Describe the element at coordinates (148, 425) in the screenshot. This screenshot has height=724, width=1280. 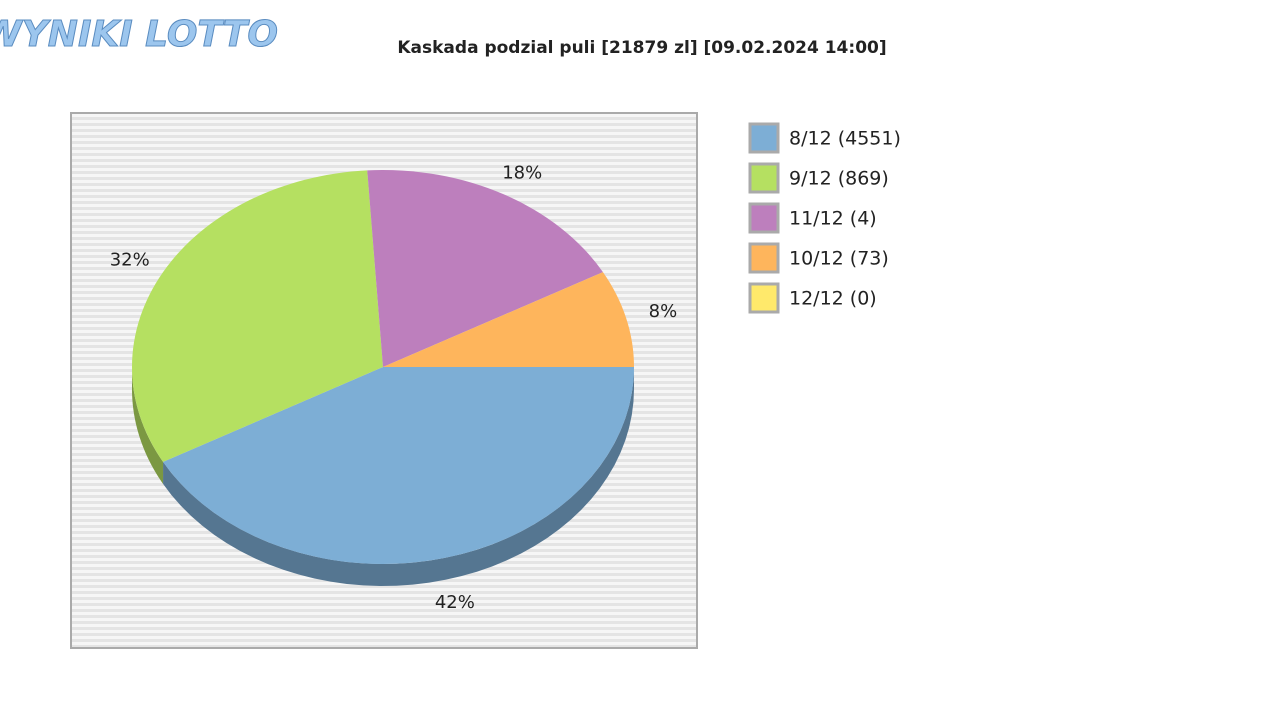
I see `slice-side` at that location.